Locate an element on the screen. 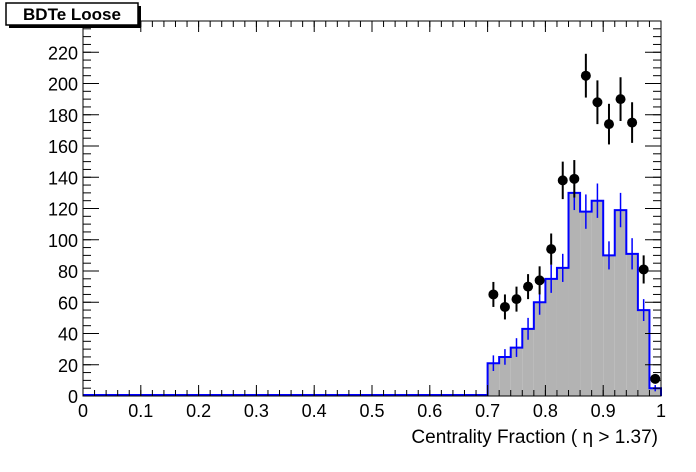 This screenshot has width=696, height=472. title-box-frame is located at coordinates (72, 14).